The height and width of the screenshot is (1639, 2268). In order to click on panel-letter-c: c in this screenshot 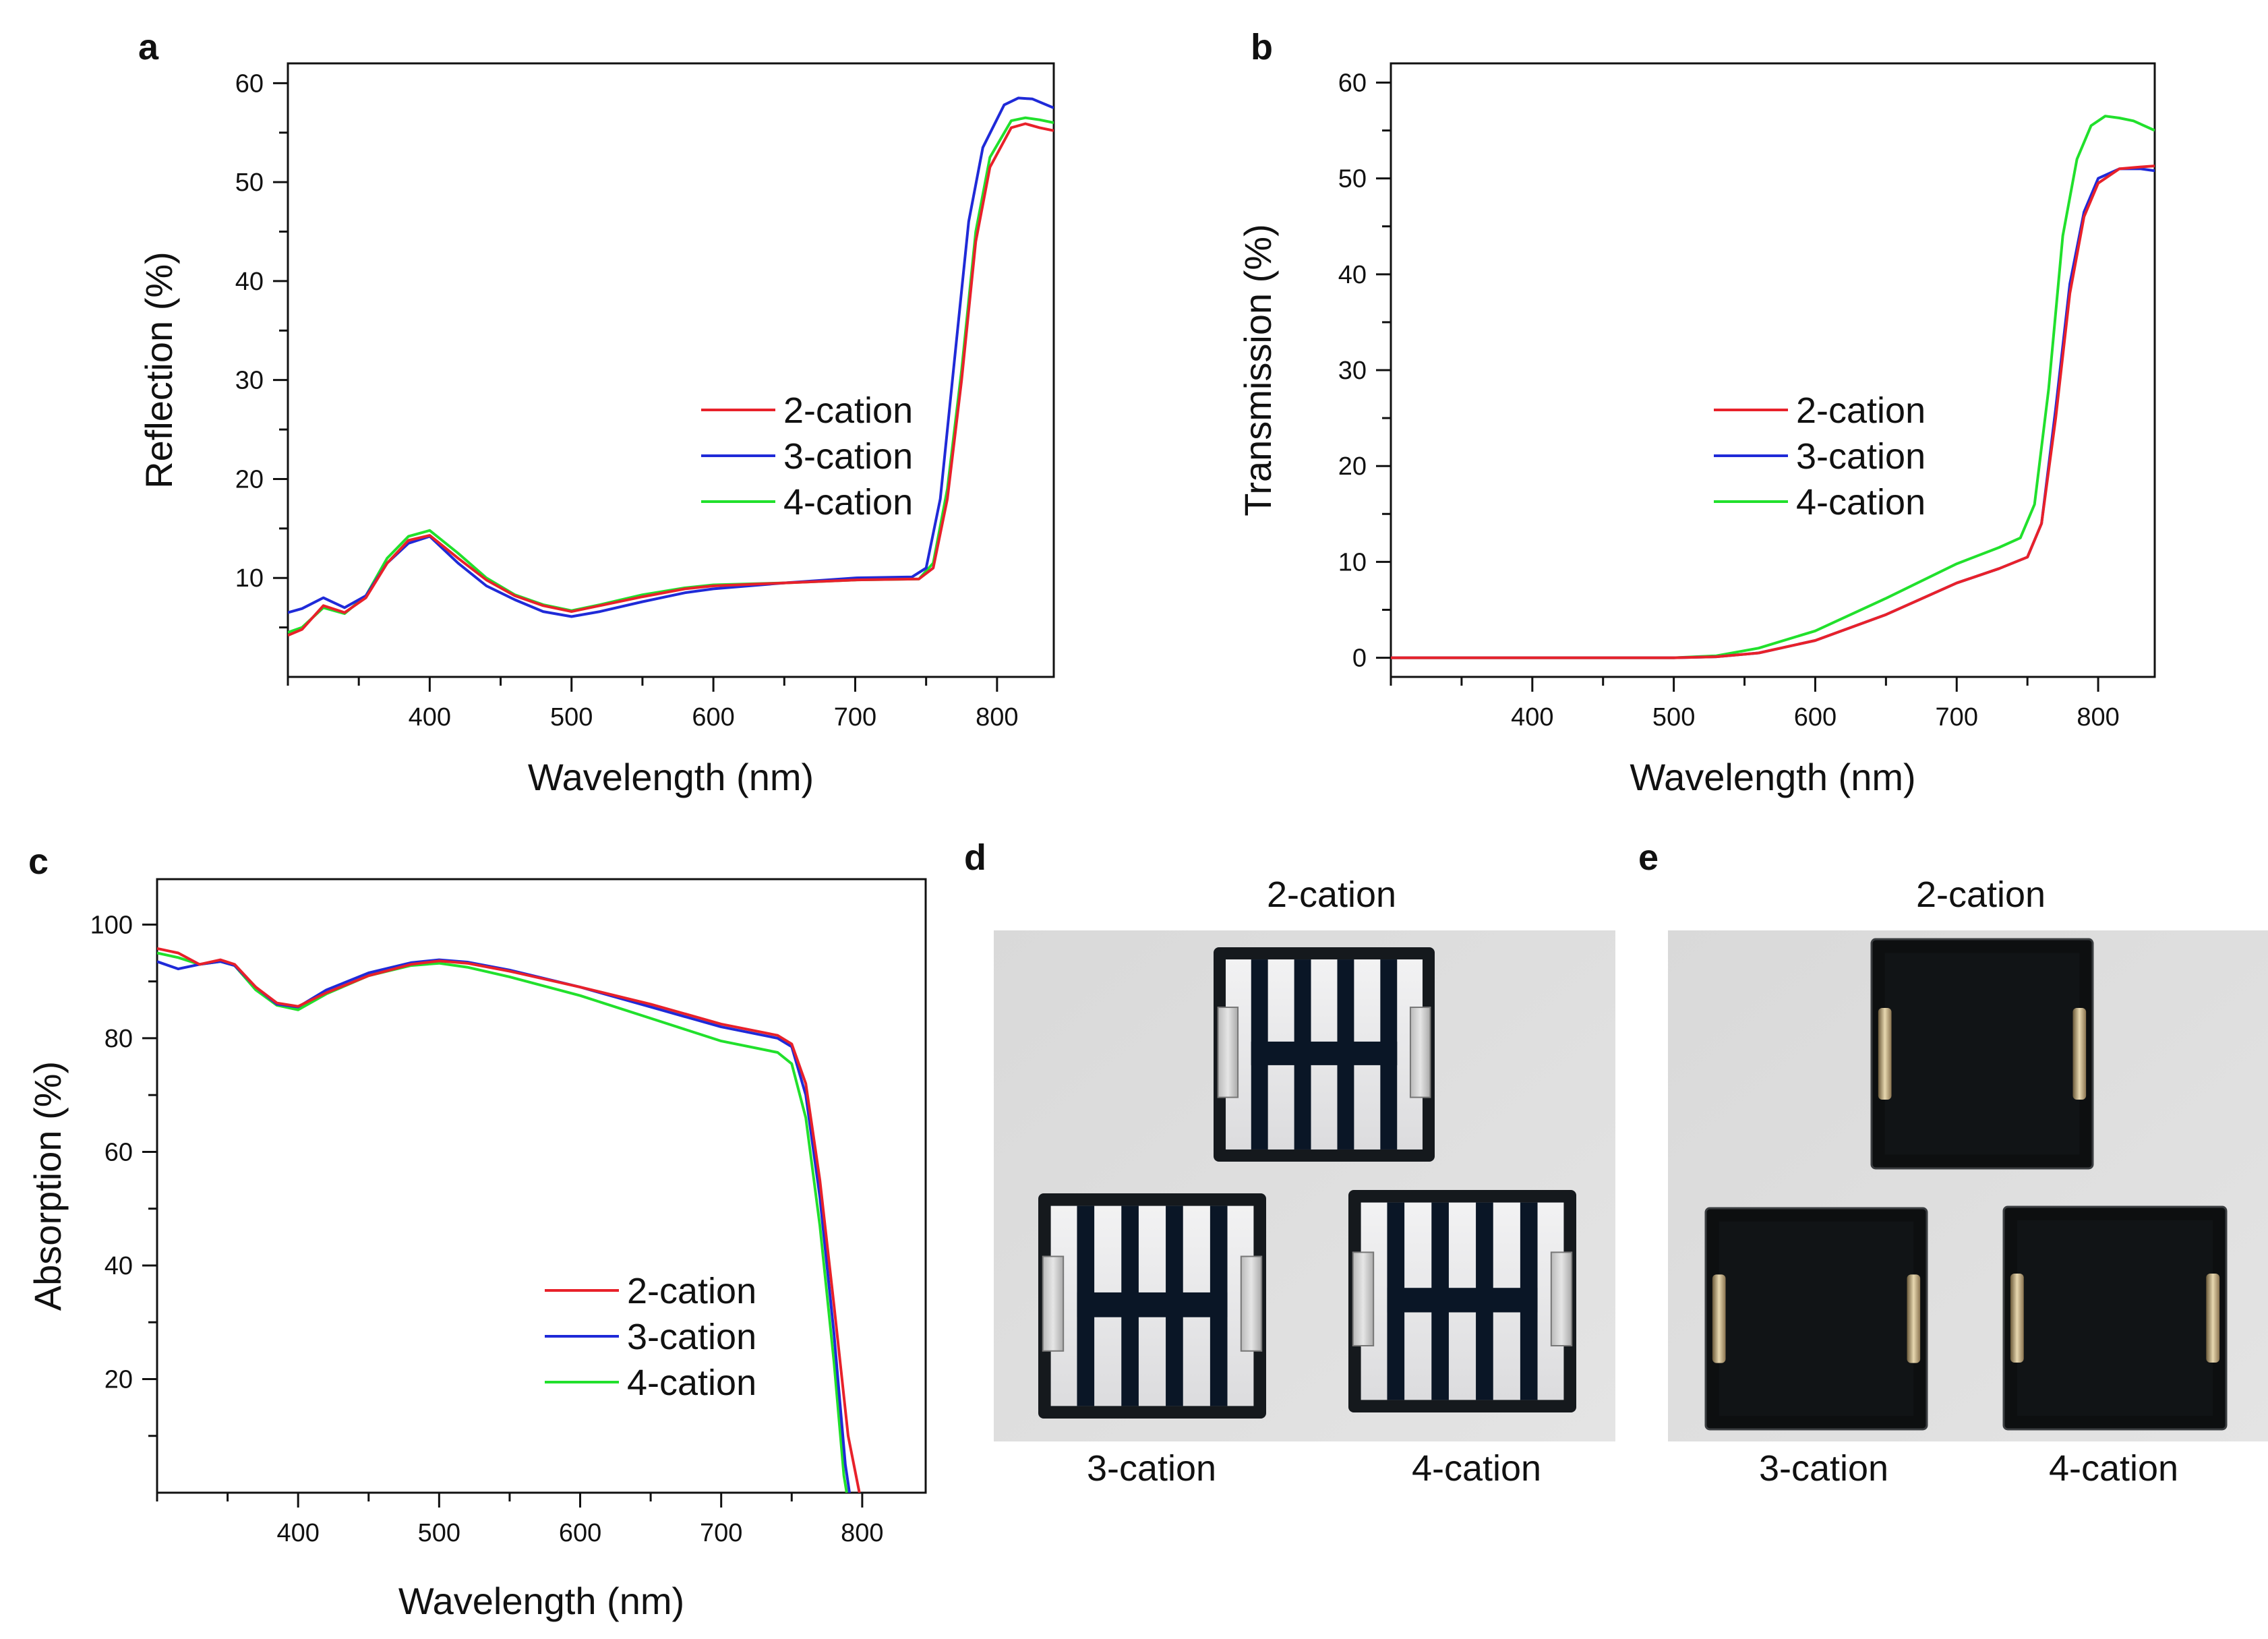, I will do `click(38, 861)`.